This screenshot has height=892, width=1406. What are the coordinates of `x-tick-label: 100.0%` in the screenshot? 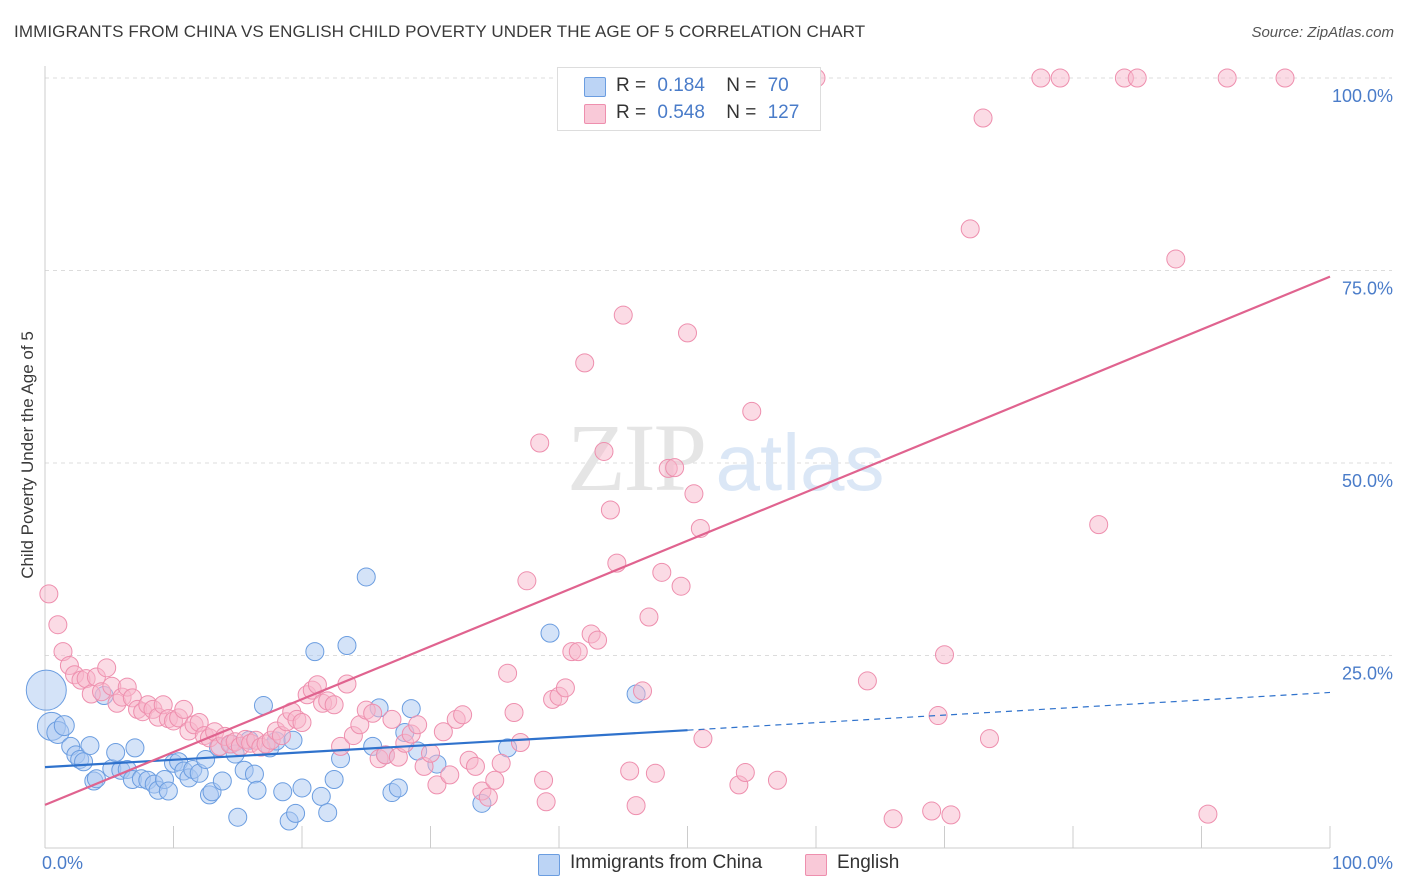 It's located at (1362, 863).